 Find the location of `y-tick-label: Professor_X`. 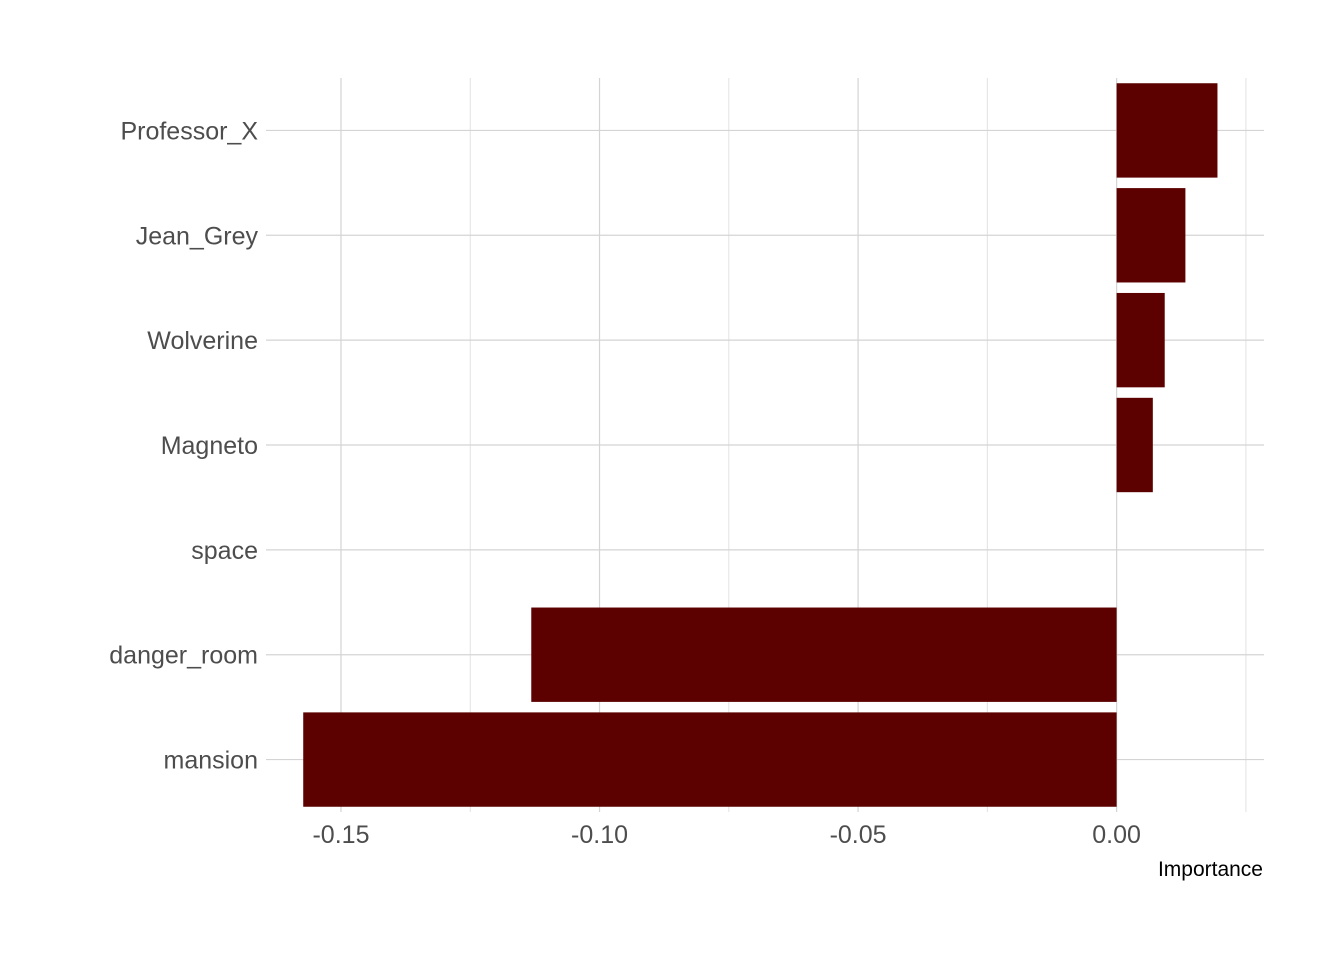

y-tick-label: Professor_X is located at coordinates (189, 131).